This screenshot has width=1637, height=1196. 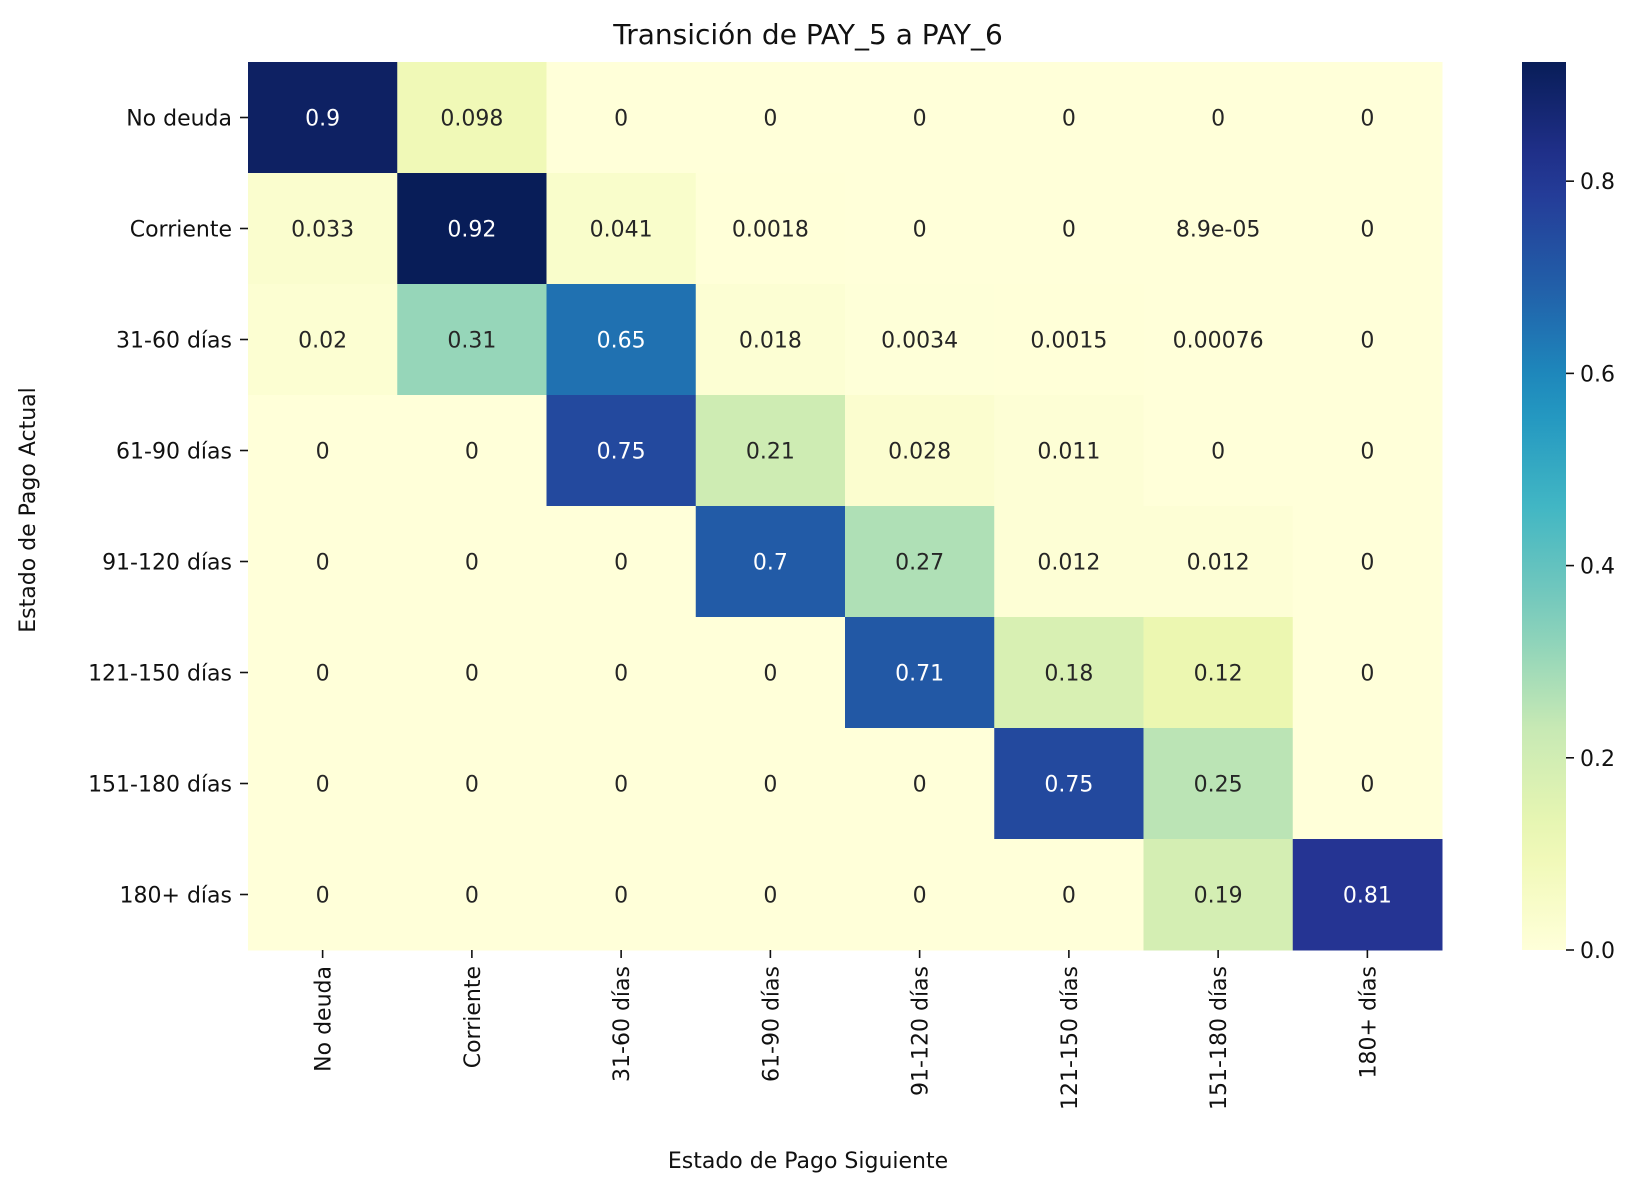 I want to click on y-tick-label: 61-90 días, so click(x=174, y=452).